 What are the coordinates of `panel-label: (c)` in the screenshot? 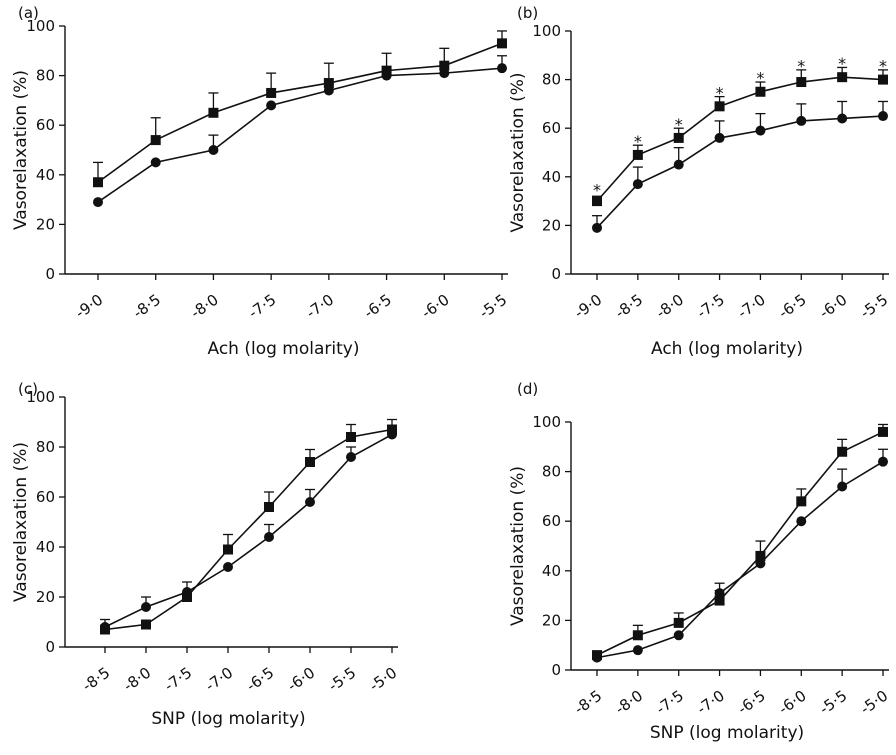 It's located at (28, 389).